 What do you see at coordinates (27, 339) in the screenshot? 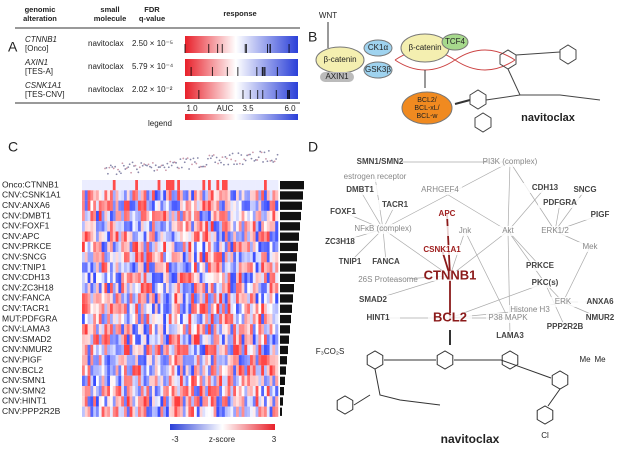
I see `row-label: CNV:SMAD2` at bounding box center [27, 339].